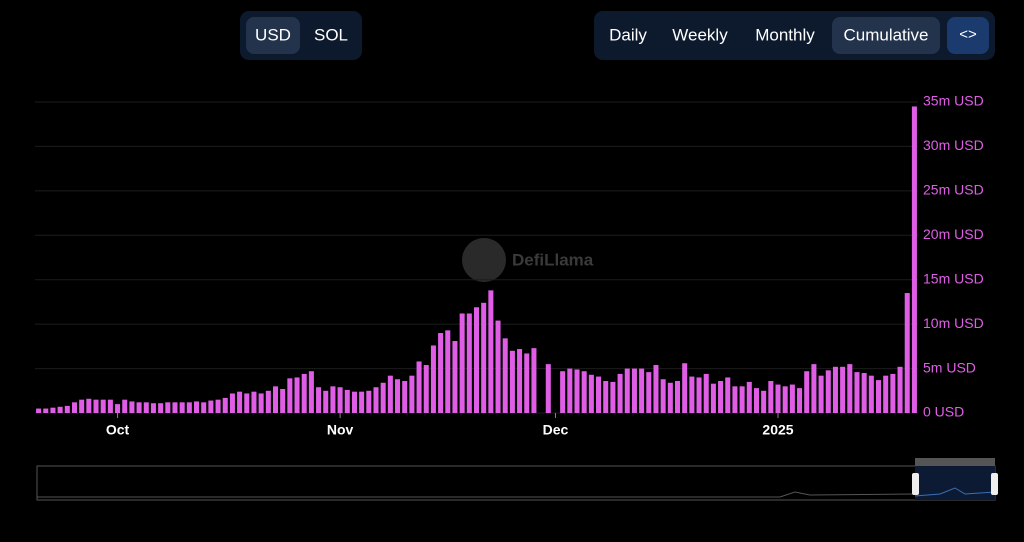  What do you see at coordinates (484, 260) in the screenshot?
I see `watermark-logo` at bounding box center [484, 260].